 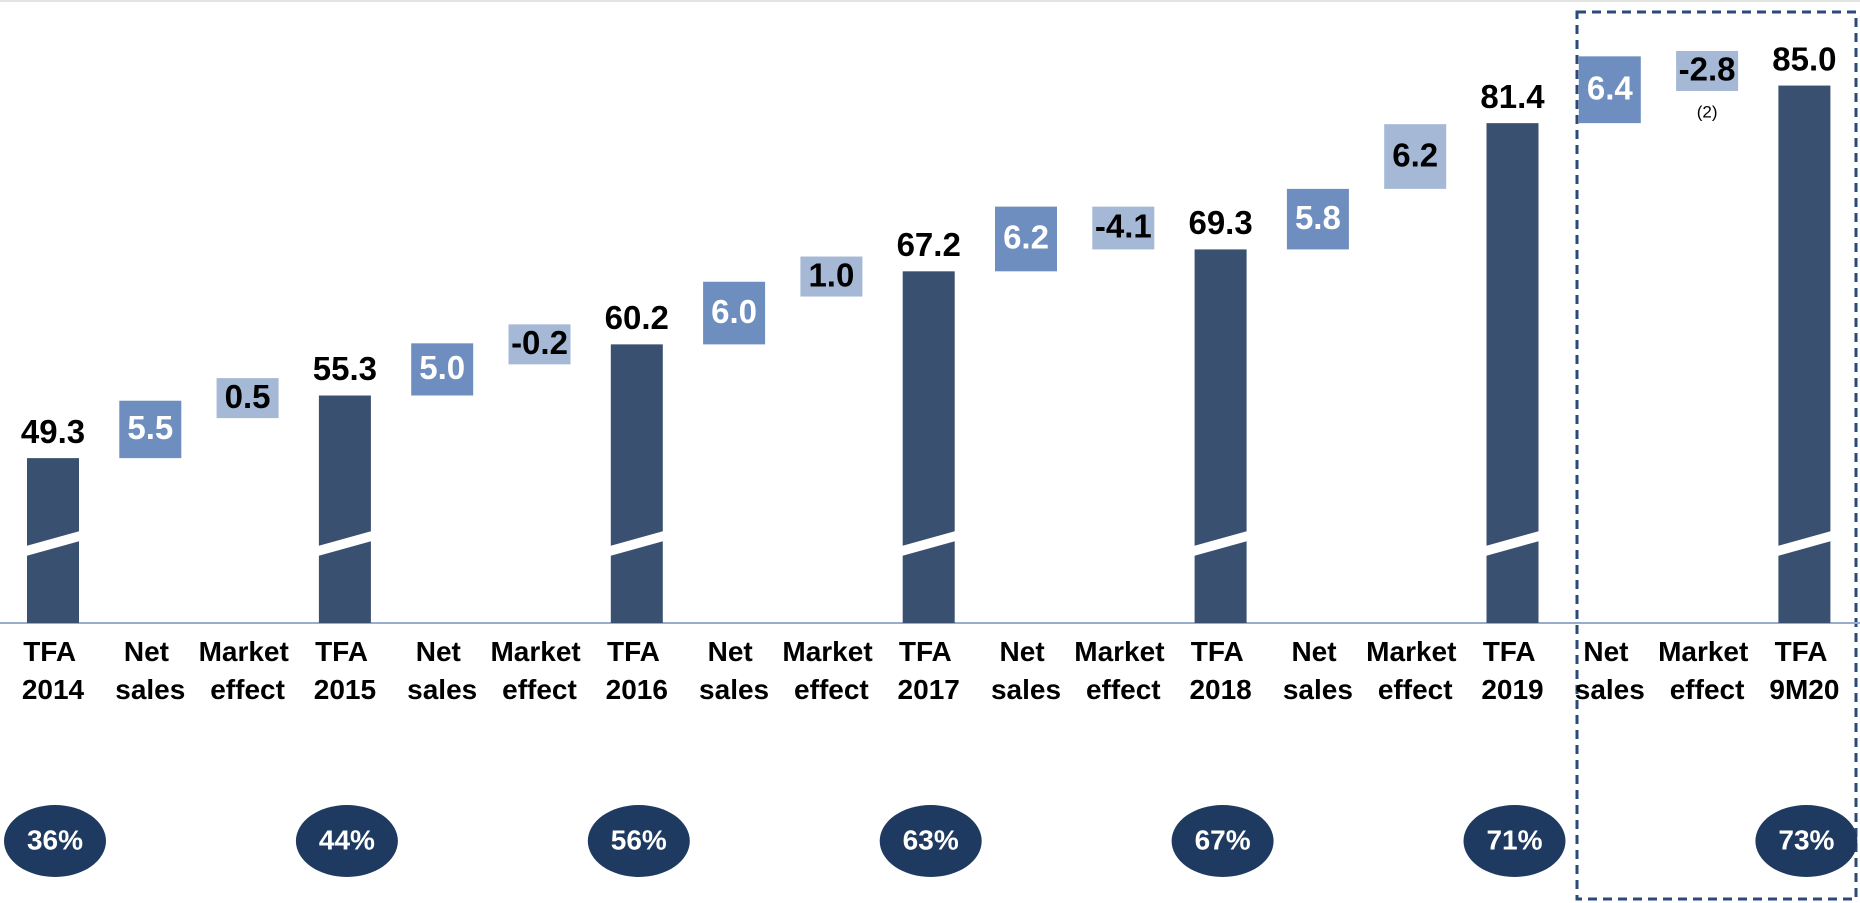 I want to click on value-label: 85.0, so click(x=1804, y=58).